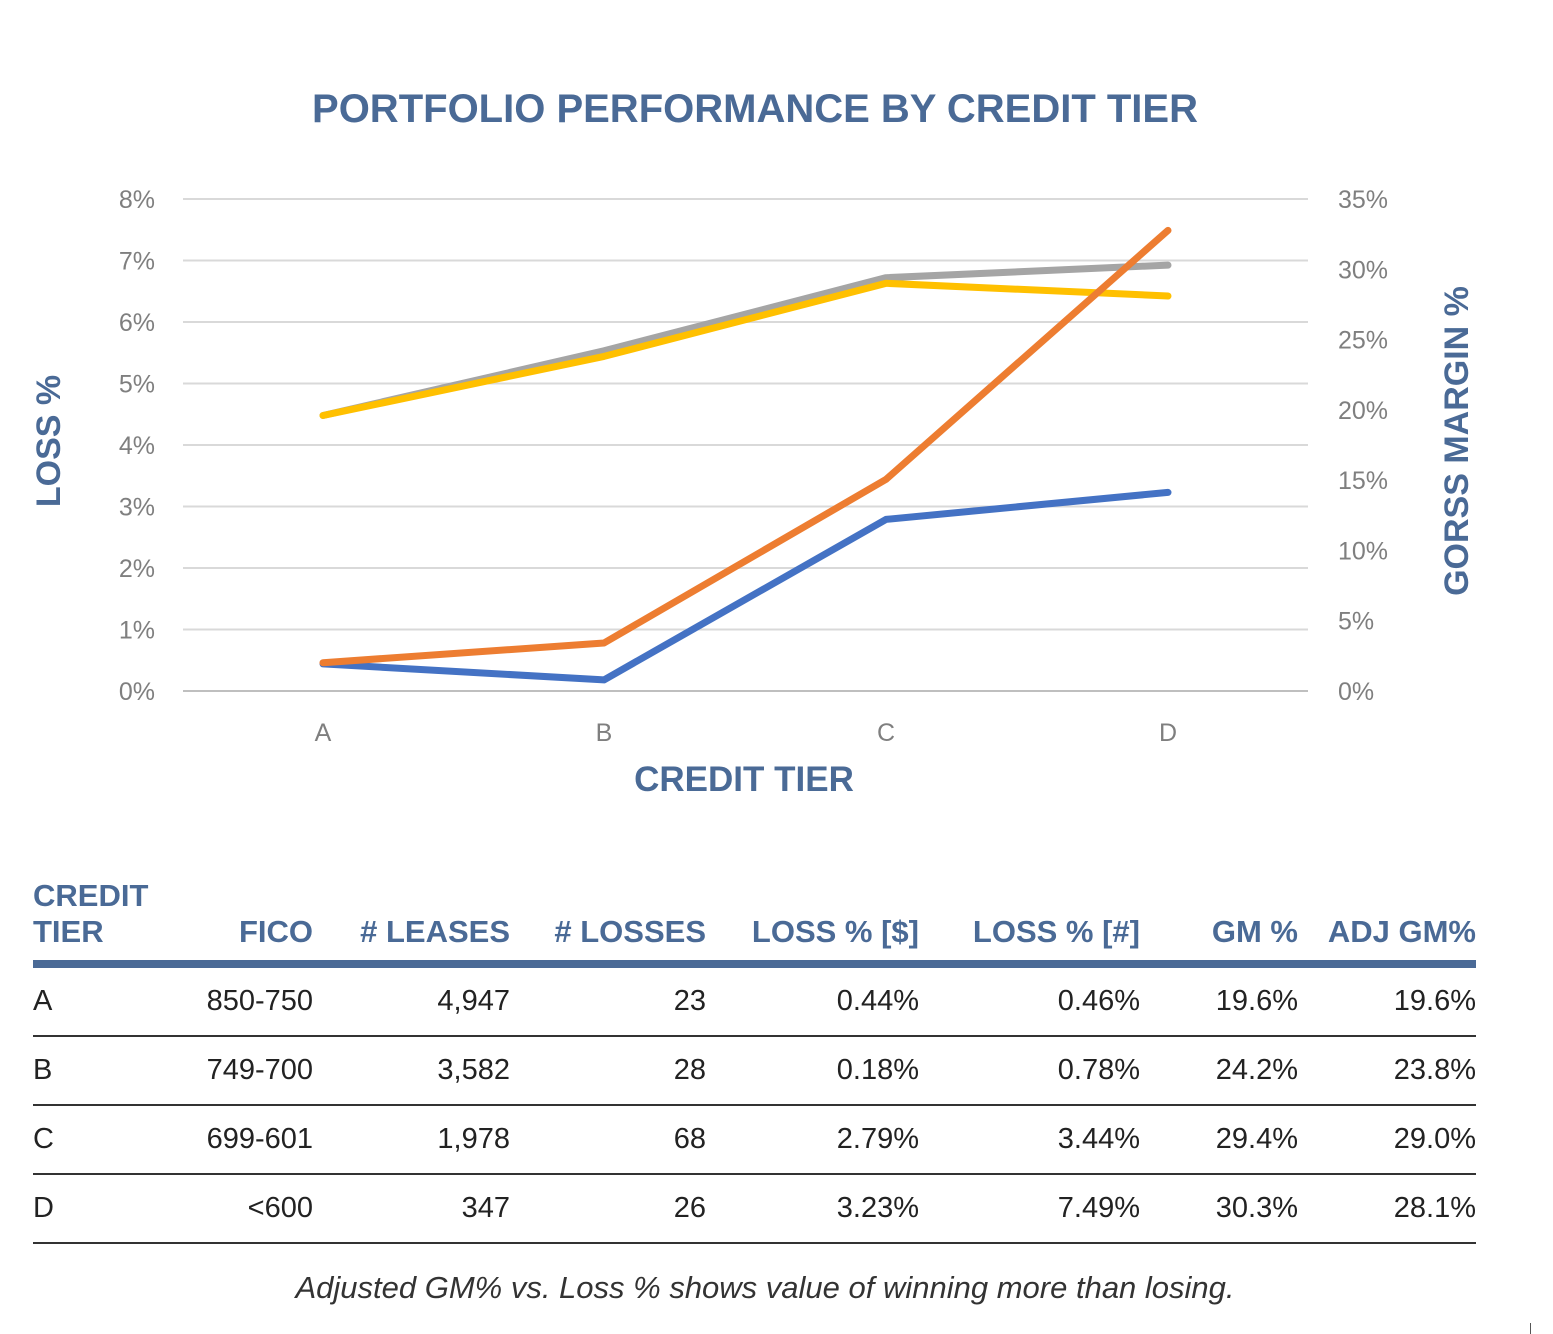 The height and width of the screenshot is (1334, 1553). Describe the element at coordinates (137, 323) in the screenshot. I see `y-tick-label: 6%` at that location.